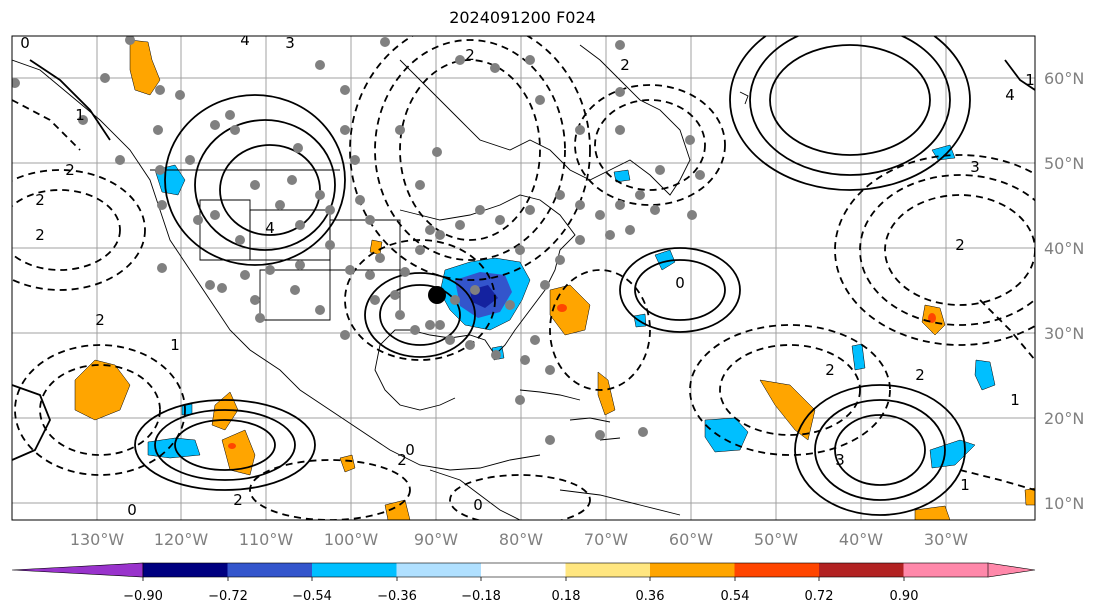  I want to click on longitude-label: 70°W, so click(606, 539).